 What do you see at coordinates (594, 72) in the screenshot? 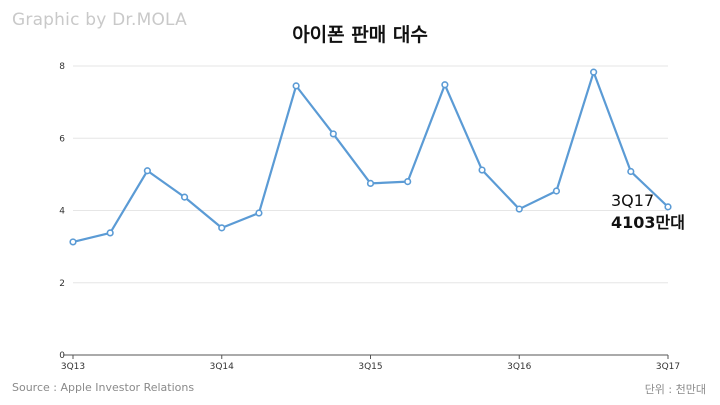
I see `data-point-1Q17` at bounding box center [594, 72].